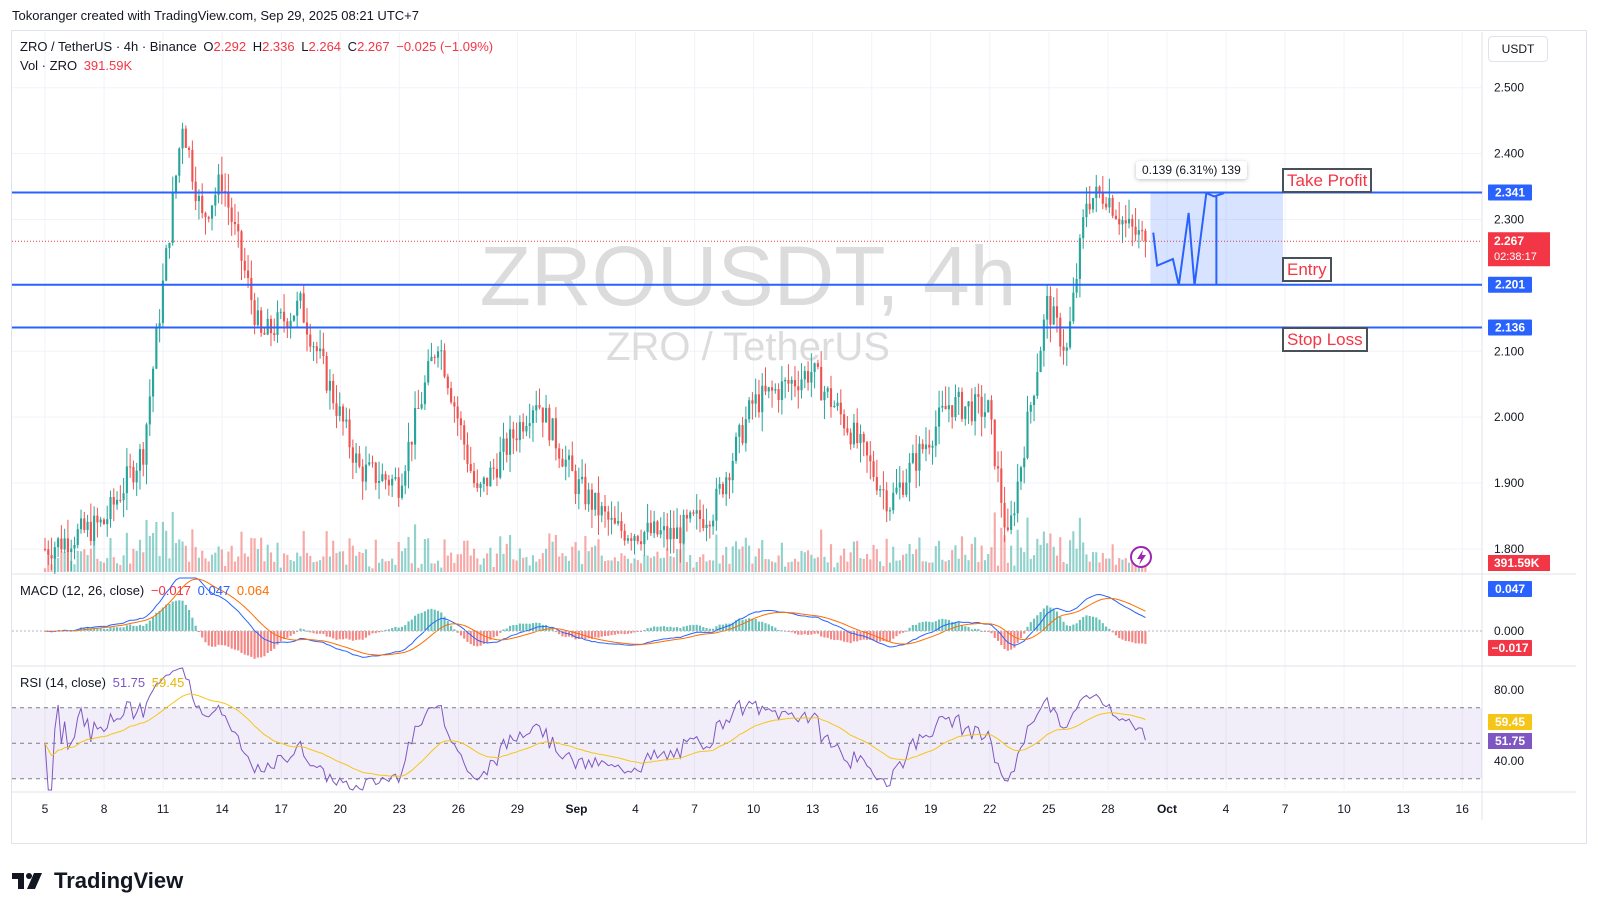 This screenshot has height=909, width=1598. What do you see at coordinates (230, 46) in the screenshot?
I see `legend-open: 2.292` at bounding box center [230, 46].